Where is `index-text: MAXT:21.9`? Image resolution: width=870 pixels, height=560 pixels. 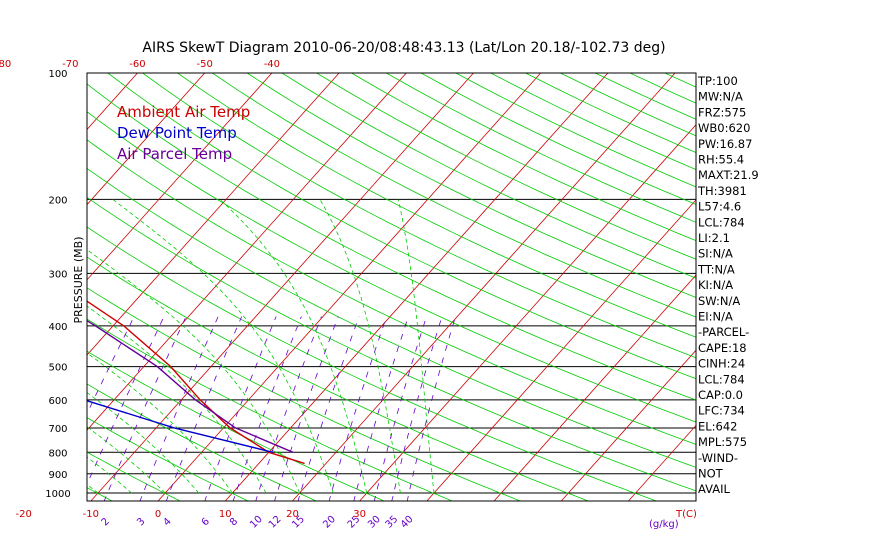
index-text: MAXT:21.9 is located at coordinates (728, 175).